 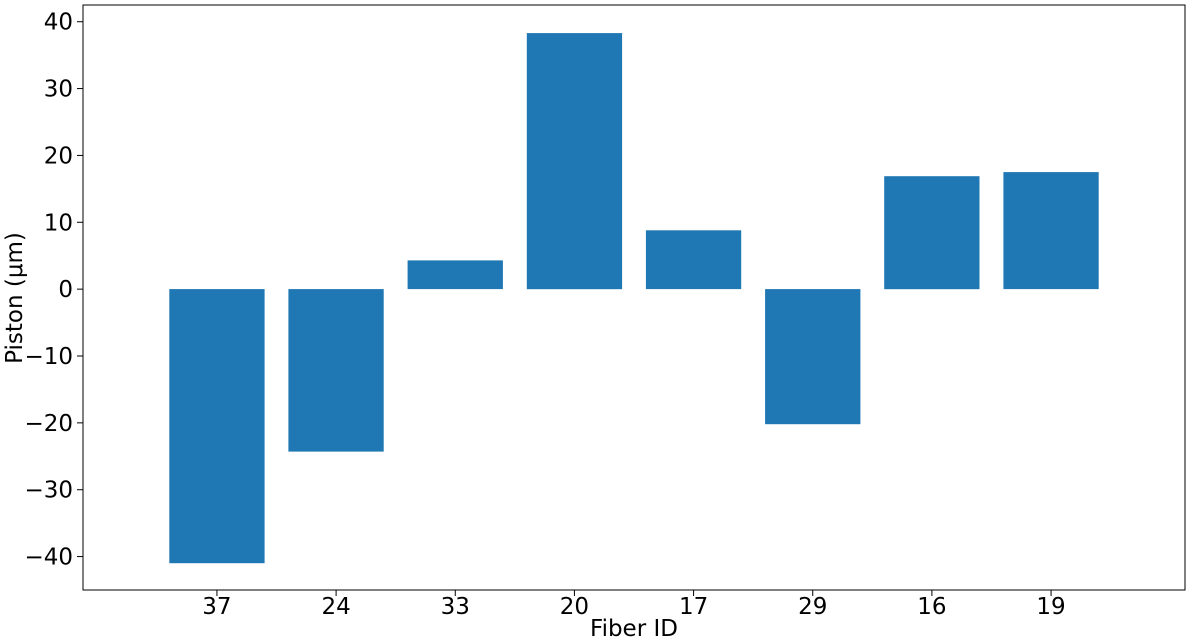 I want to click on x-axis-label: Fiber ID, so click(x=634, y=629).